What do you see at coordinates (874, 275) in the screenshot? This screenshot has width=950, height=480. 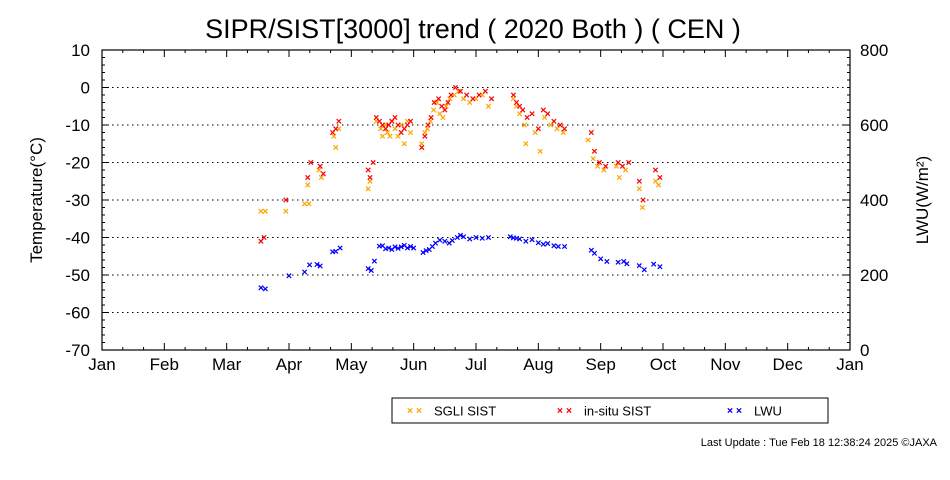 I see `y-right-tick-label: 200` at bounding box center [874, 275].